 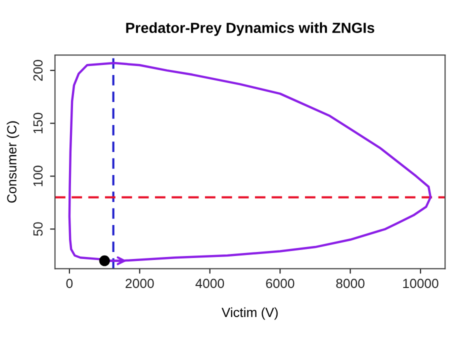 What do you see at coordinates (350, 283) in the screenshot?
I see `x-tick-label: 8000` at bounding box center [350, 283].